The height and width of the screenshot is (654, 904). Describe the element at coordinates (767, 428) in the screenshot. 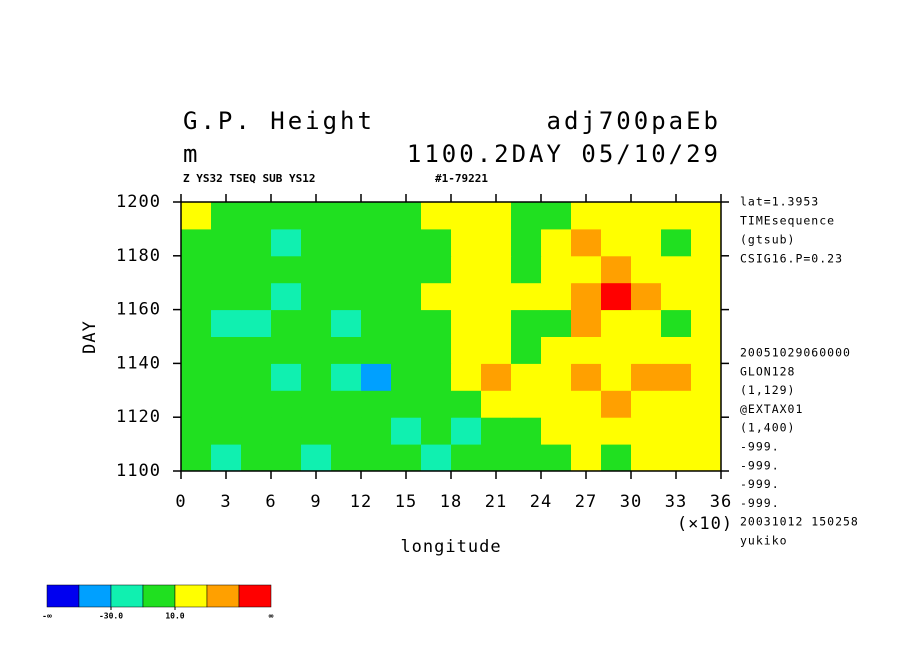

I see `note: (1,400)` at that location.